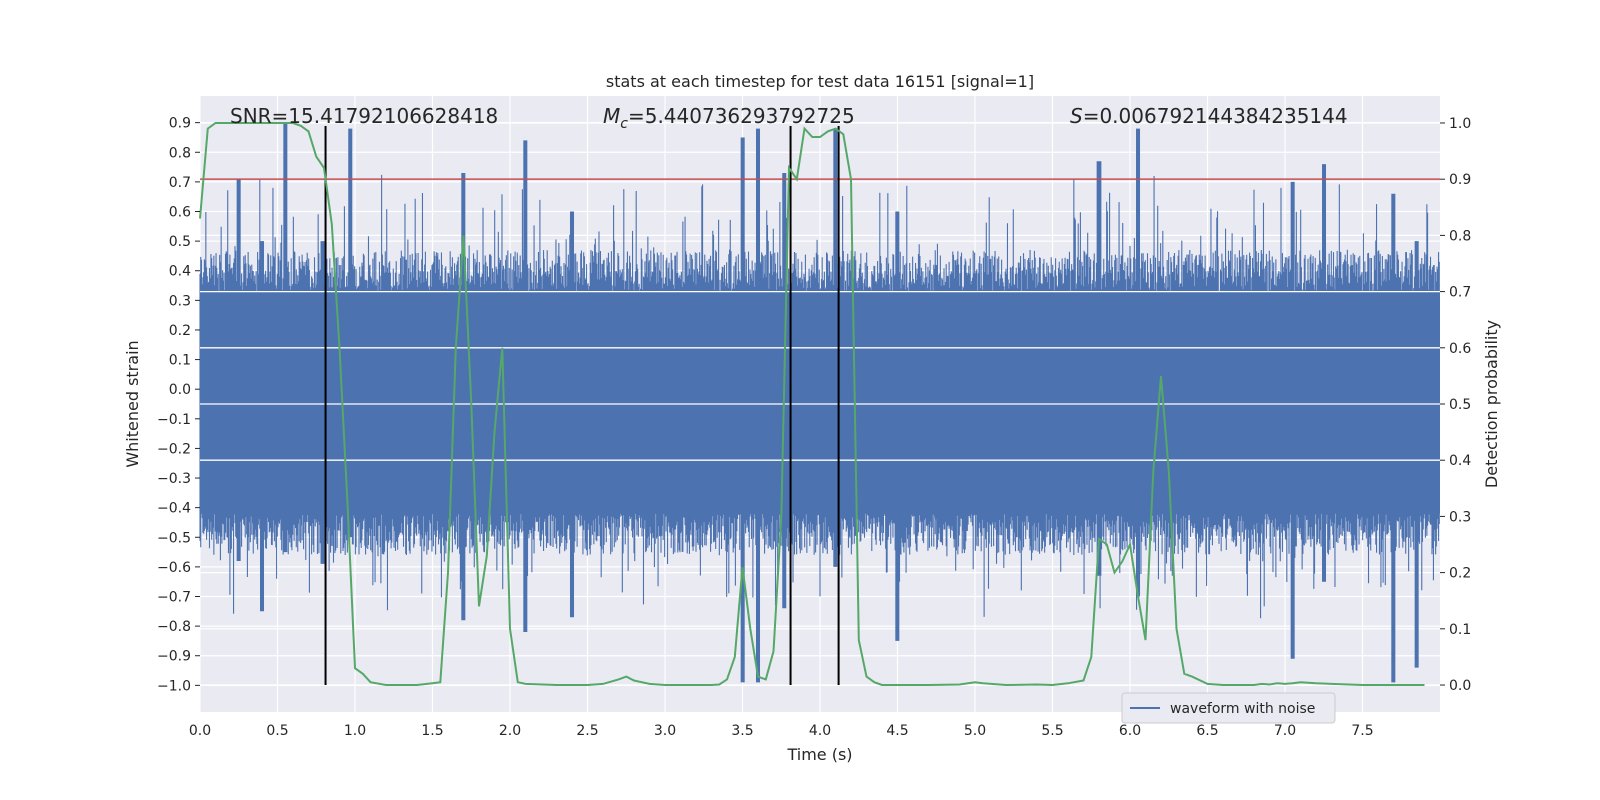 The width and height of the screenshot is (1600, 800). What do you see at coordinates (1207, 731) in the screenshot?
I see `x-tick-label: 6.5` at bounding box center [1207, 731].